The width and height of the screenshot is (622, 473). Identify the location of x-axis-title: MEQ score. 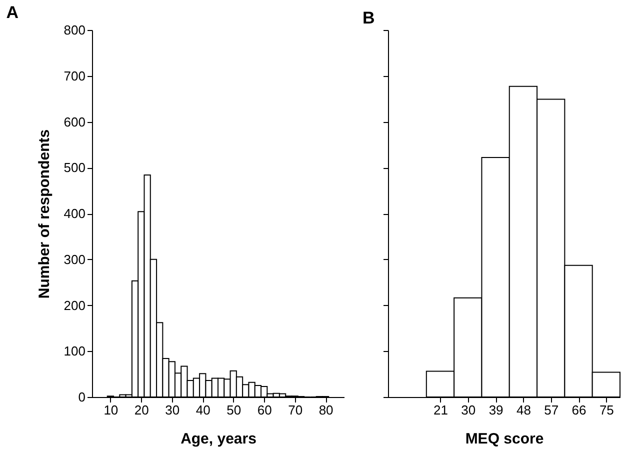
(504, 439).